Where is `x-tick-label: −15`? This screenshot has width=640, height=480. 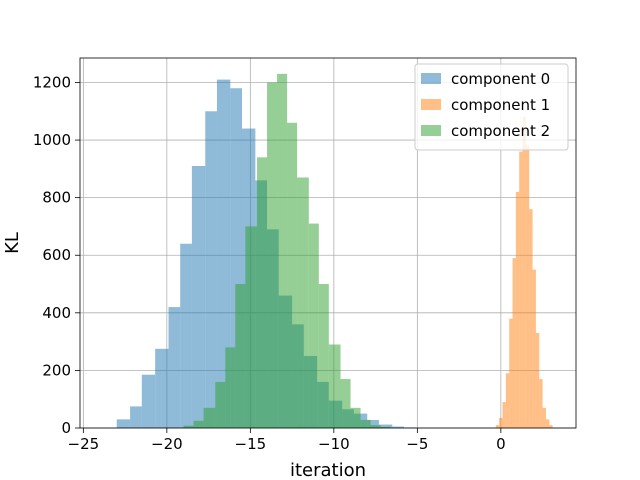 x-tick-label: −15 is located at coordinates (251, 444).